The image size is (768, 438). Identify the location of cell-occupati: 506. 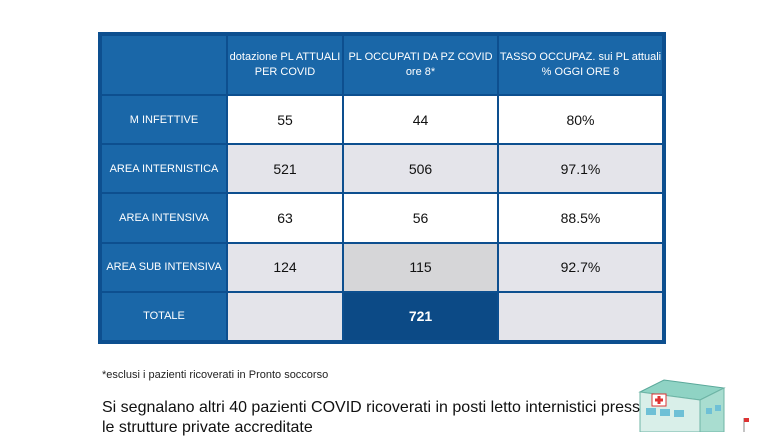
(420, 169).